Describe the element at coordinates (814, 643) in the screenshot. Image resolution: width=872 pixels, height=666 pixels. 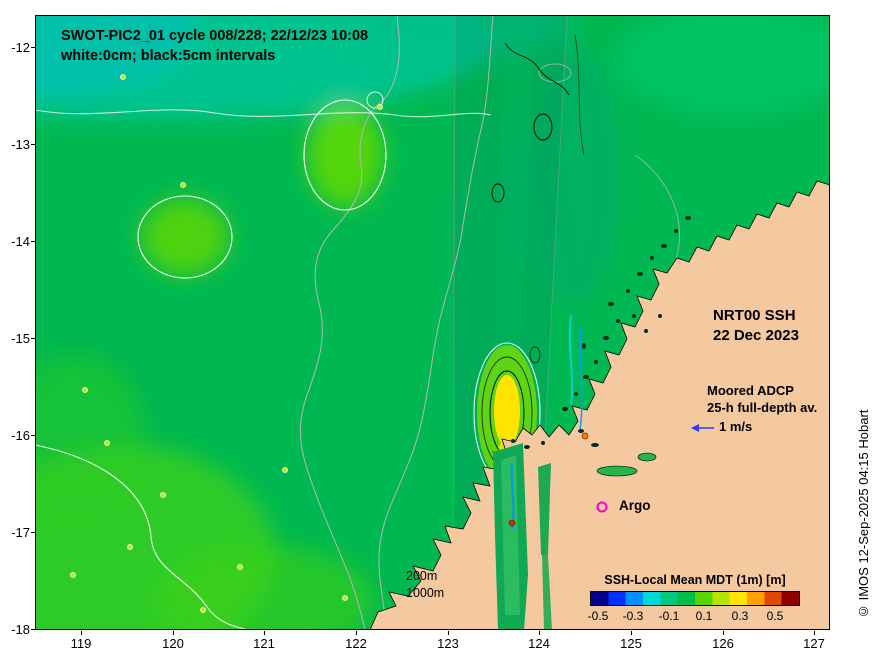
I see `x-axis-label: 127` at that location.